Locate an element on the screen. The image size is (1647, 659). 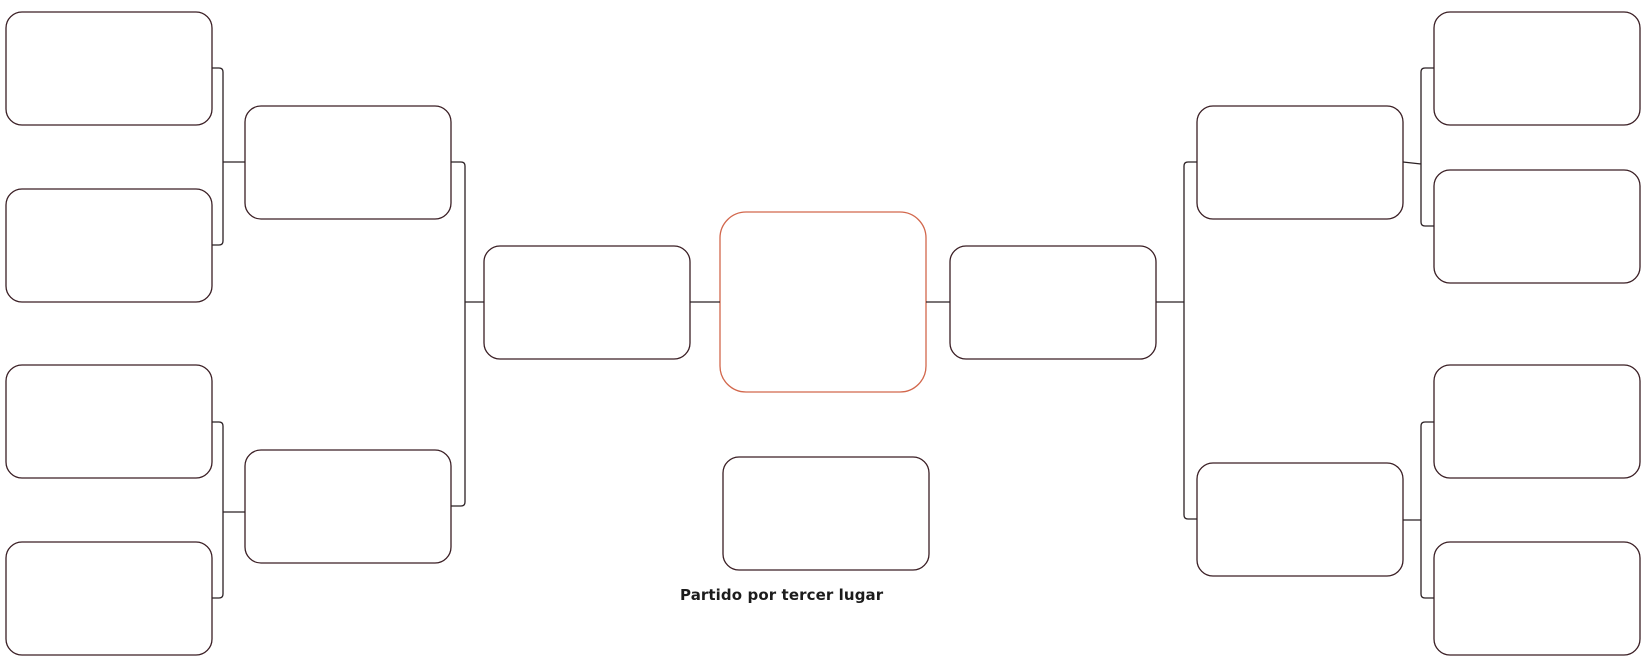
connector-left-r1-bottom is located at coordinates (228, 510).